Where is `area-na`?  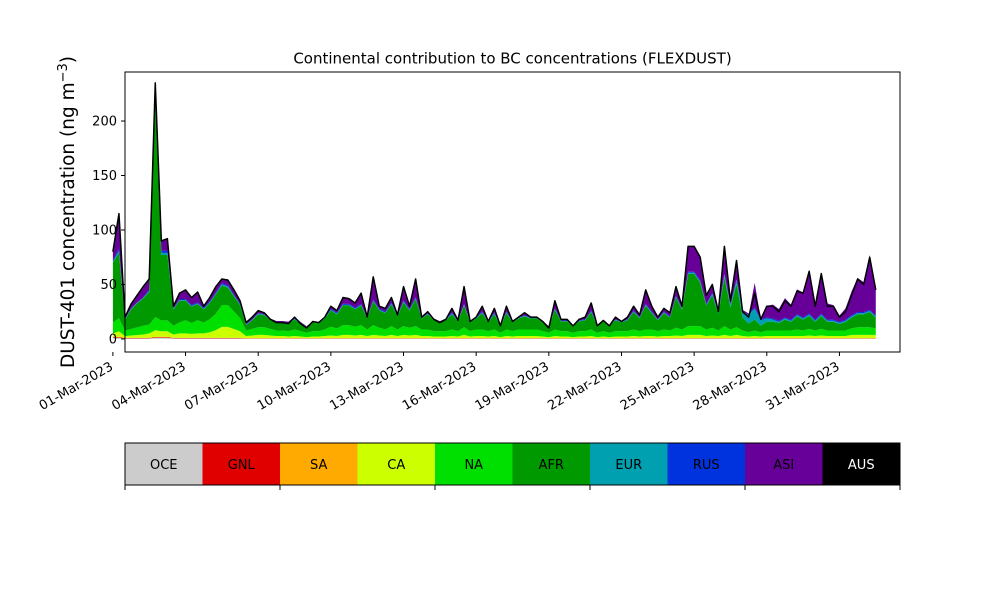 area-na is located at coordinates (494, 321).